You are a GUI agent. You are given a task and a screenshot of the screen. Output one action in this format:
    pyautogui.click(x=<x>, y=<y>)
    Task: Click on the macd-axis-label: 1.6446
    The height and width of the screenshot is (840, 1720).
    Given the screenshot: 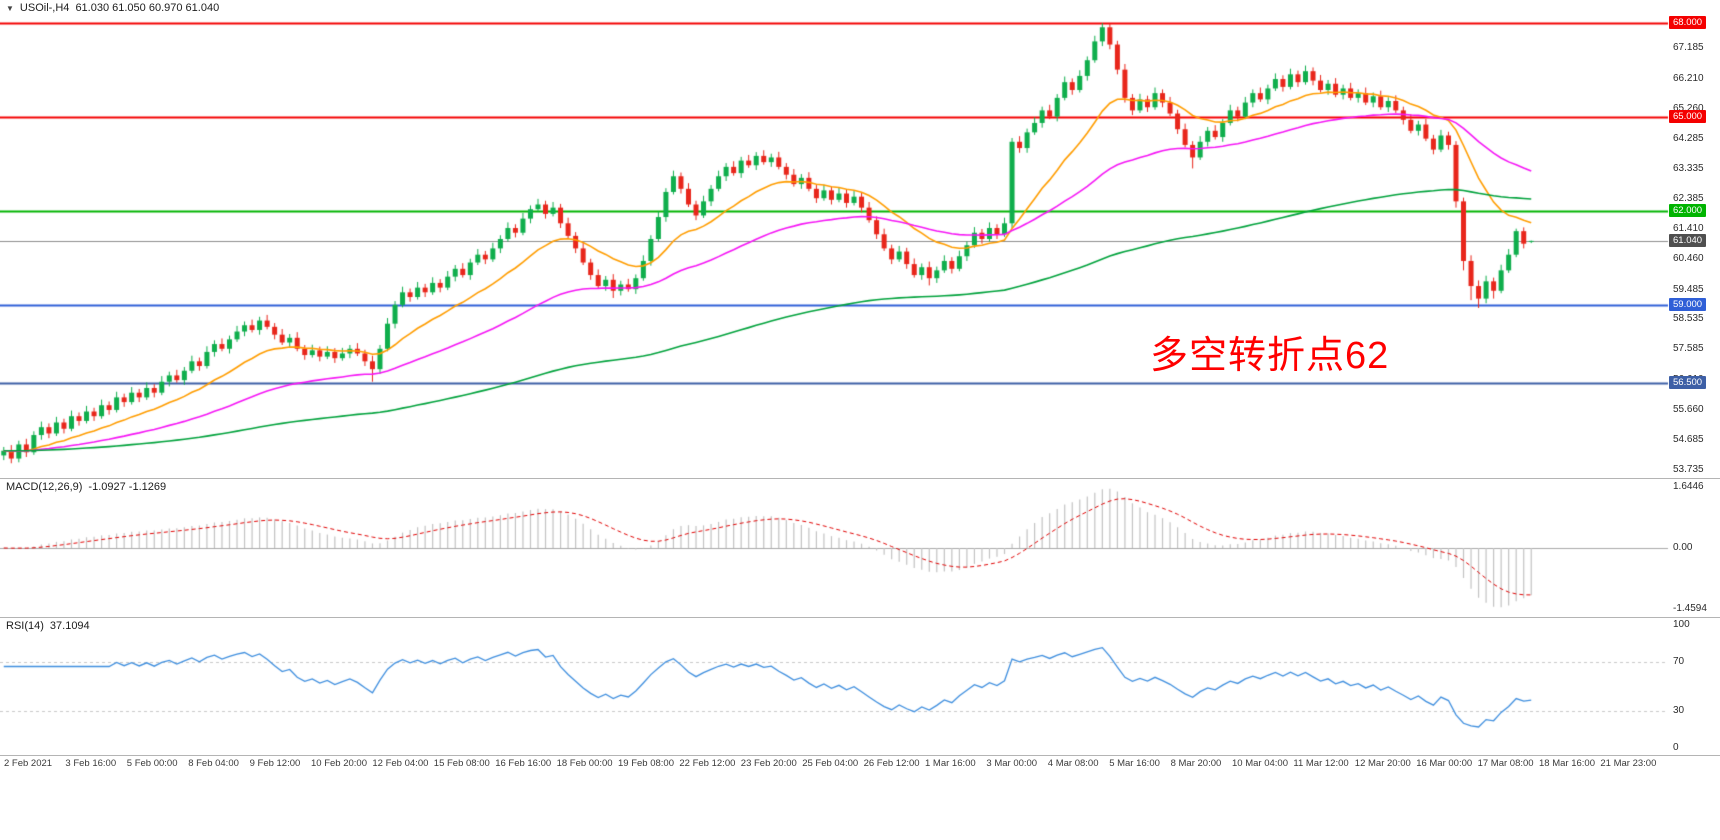 What is the action you would take?
    pyautogui.click(x=1688, y=486)
    